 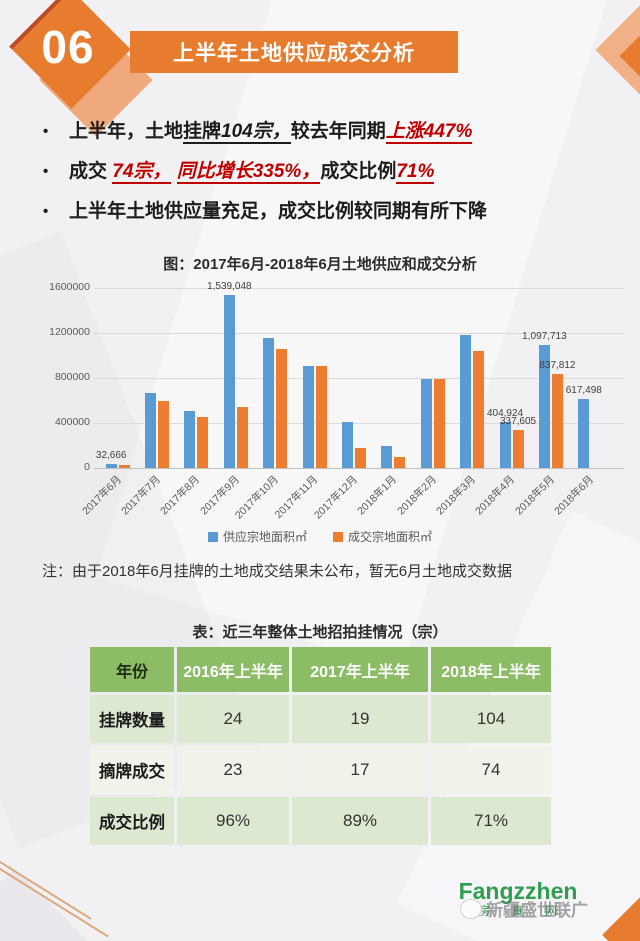 I want to click on x-axis-tick-label: 2018年1月, so click(x=377, y=495).